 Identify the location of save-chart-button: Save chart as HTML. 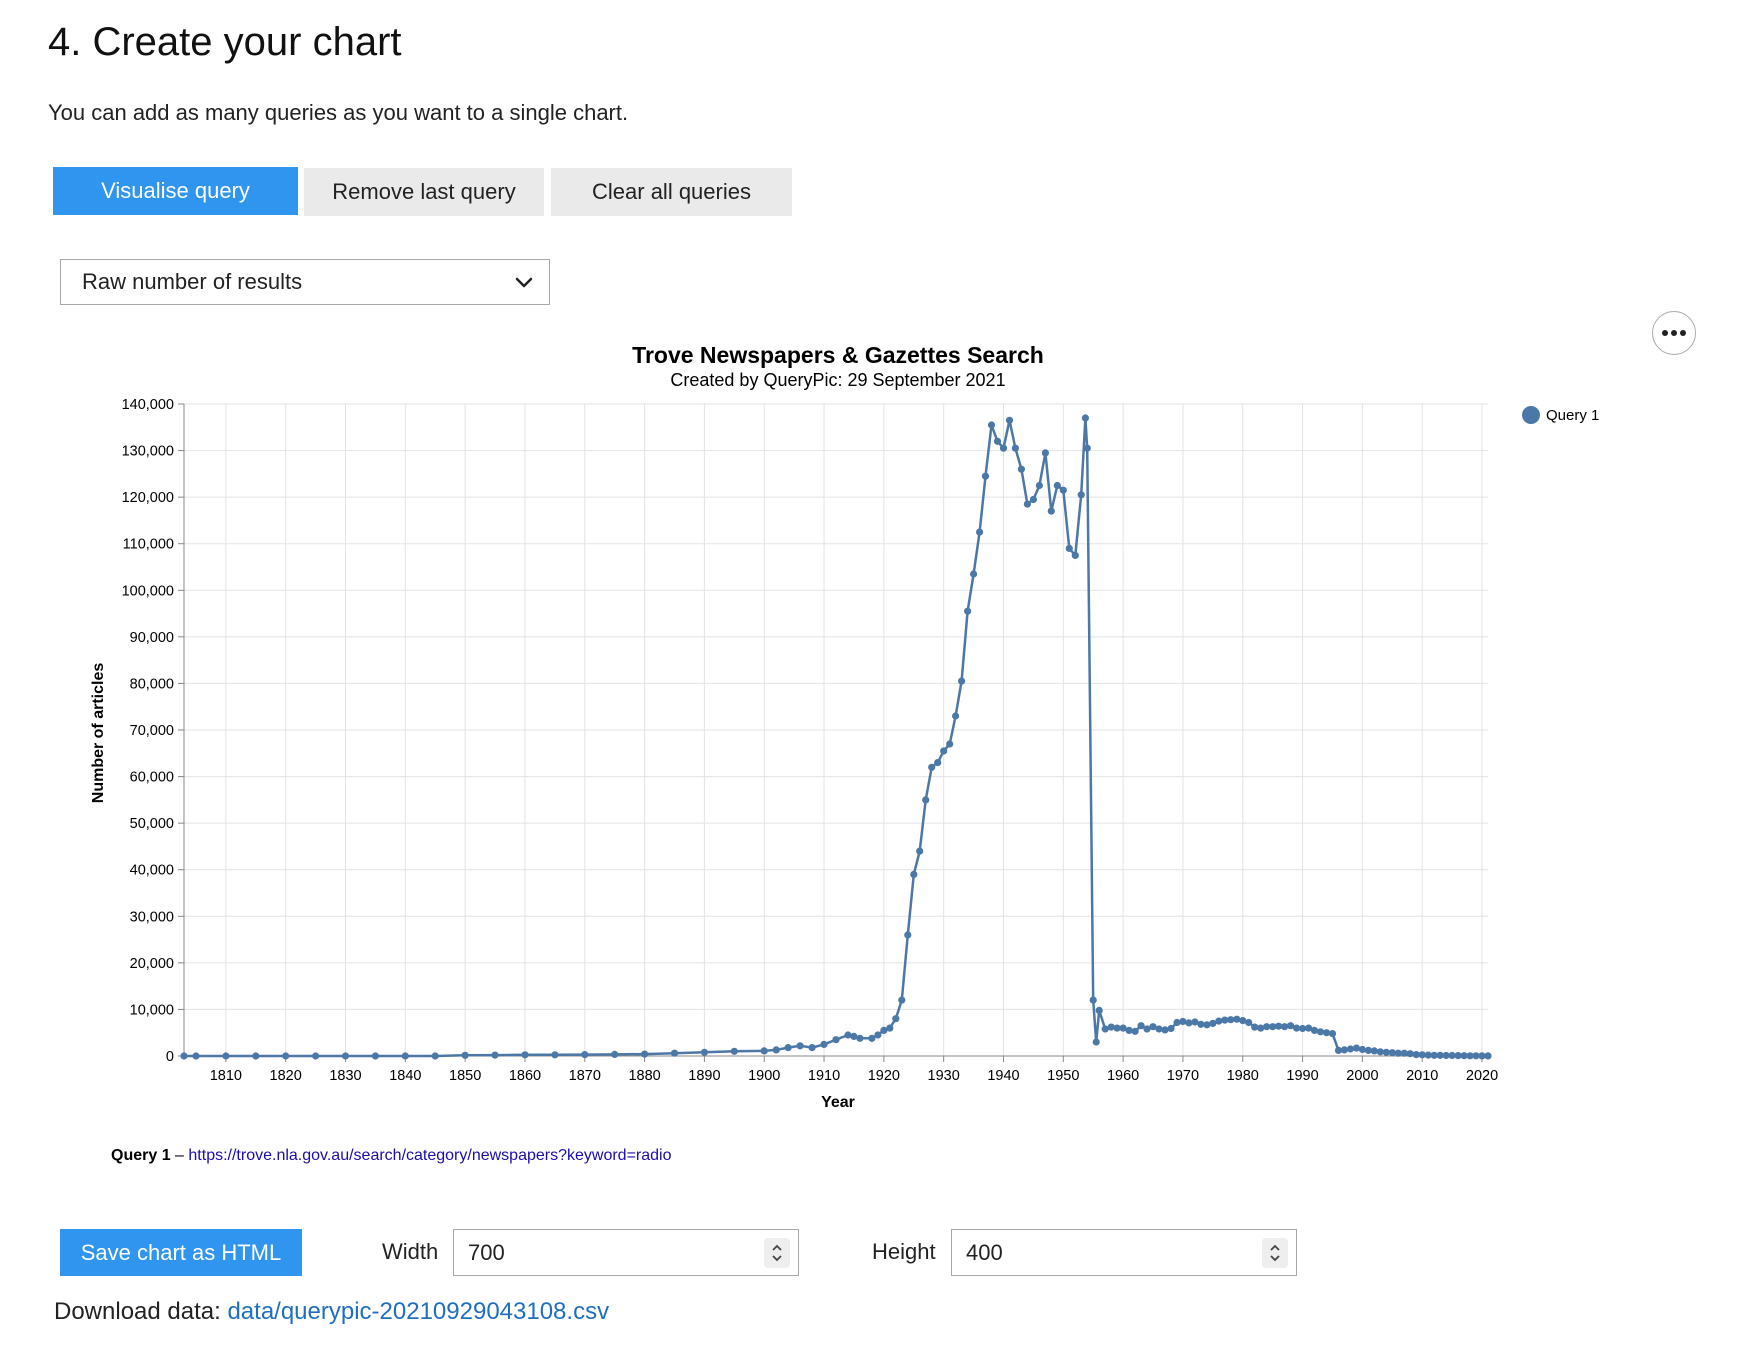
(181, 1252).